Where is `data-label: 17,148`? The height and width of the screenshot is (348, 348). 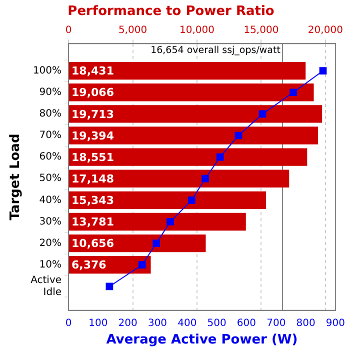 data-label: 17,148 is located at coordinates (93, 179).